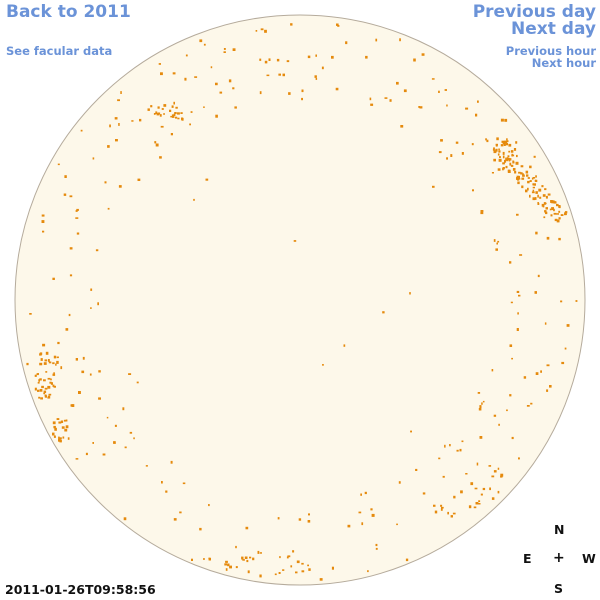 This screenshot has height=600, width=600. What do you see at coordinates (59, 51) in the screenshot?
I see `see-facular-data-link: See facular data` at bounding box center [59, 51].